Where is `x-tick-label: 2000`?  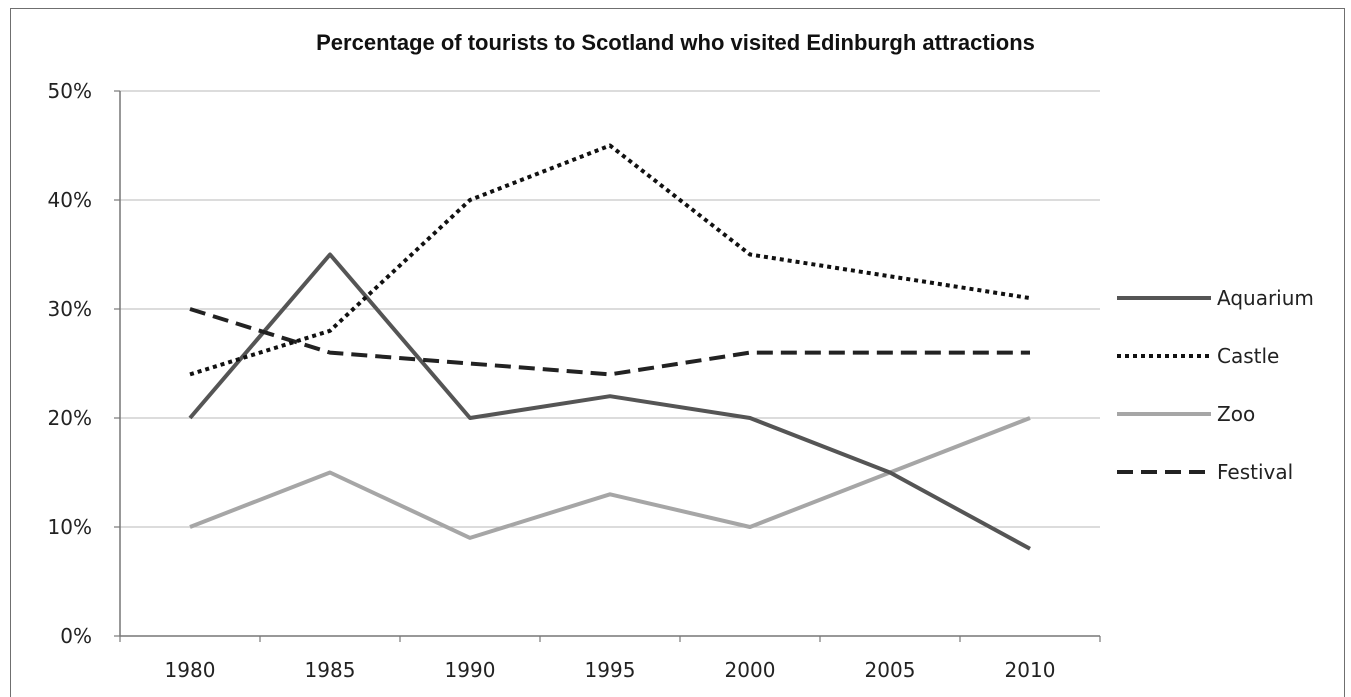 x-tick-label: 2000 is located at coordinates (750, 670).